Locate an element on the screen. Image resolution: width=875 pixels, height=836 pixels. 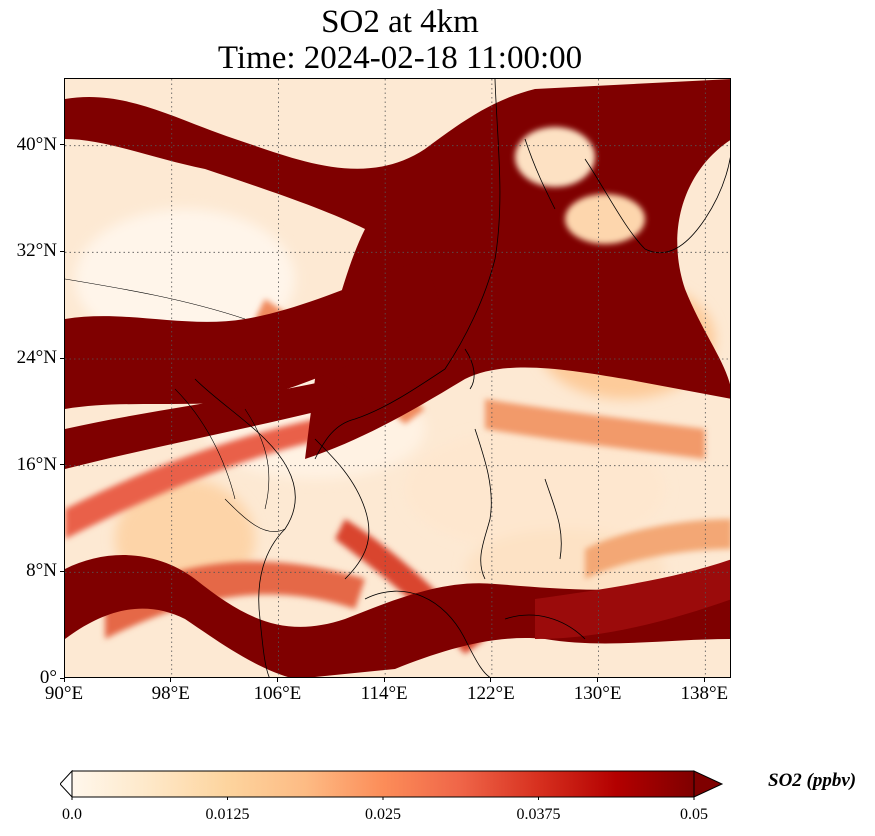
y-tick-label: 16°N is located at coordinates (36, 464).